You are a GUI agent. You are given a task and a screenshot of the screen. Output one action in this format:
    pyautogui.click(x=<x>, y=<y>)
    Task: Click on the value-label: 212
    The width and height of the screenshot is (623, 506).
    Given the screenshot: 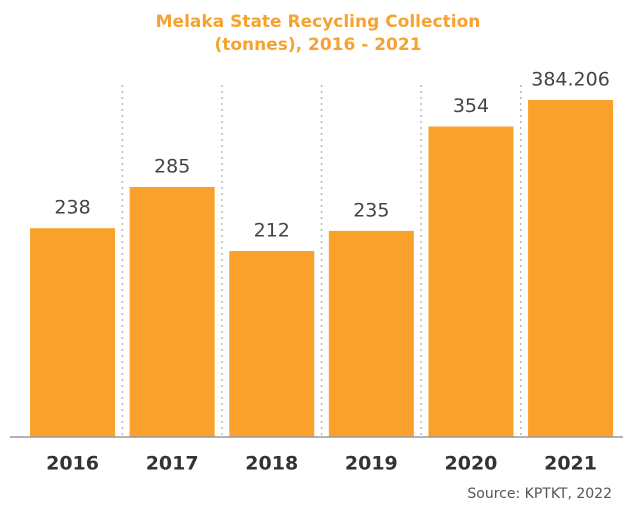 What is the action you would take?
    pyautogui.click(x=272, y=231)
    